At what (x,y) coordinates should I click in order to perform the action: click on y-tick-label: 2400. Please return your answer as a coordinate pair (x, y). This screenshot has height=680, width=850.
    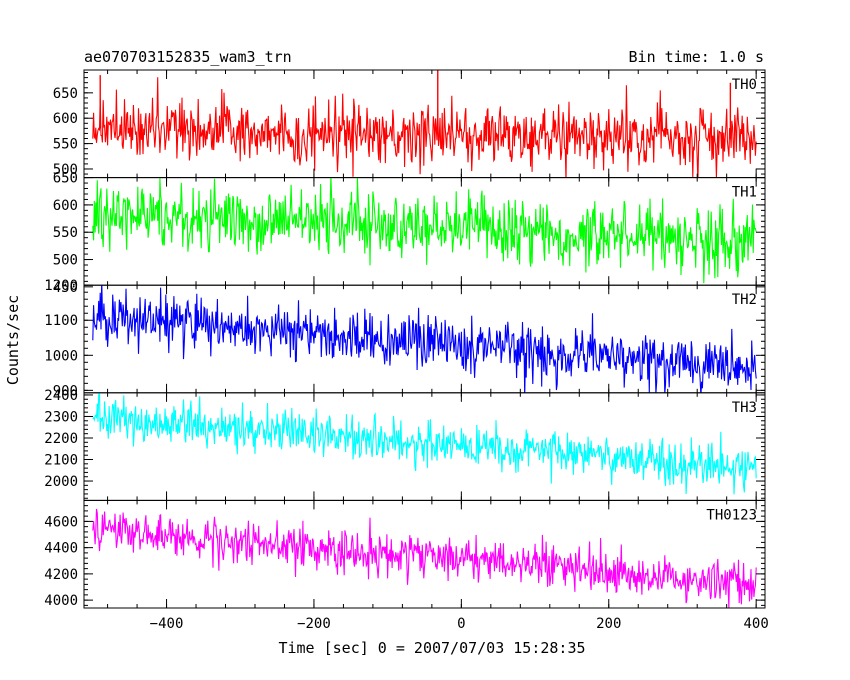
    Looking at the image, I should click on (61, 396).